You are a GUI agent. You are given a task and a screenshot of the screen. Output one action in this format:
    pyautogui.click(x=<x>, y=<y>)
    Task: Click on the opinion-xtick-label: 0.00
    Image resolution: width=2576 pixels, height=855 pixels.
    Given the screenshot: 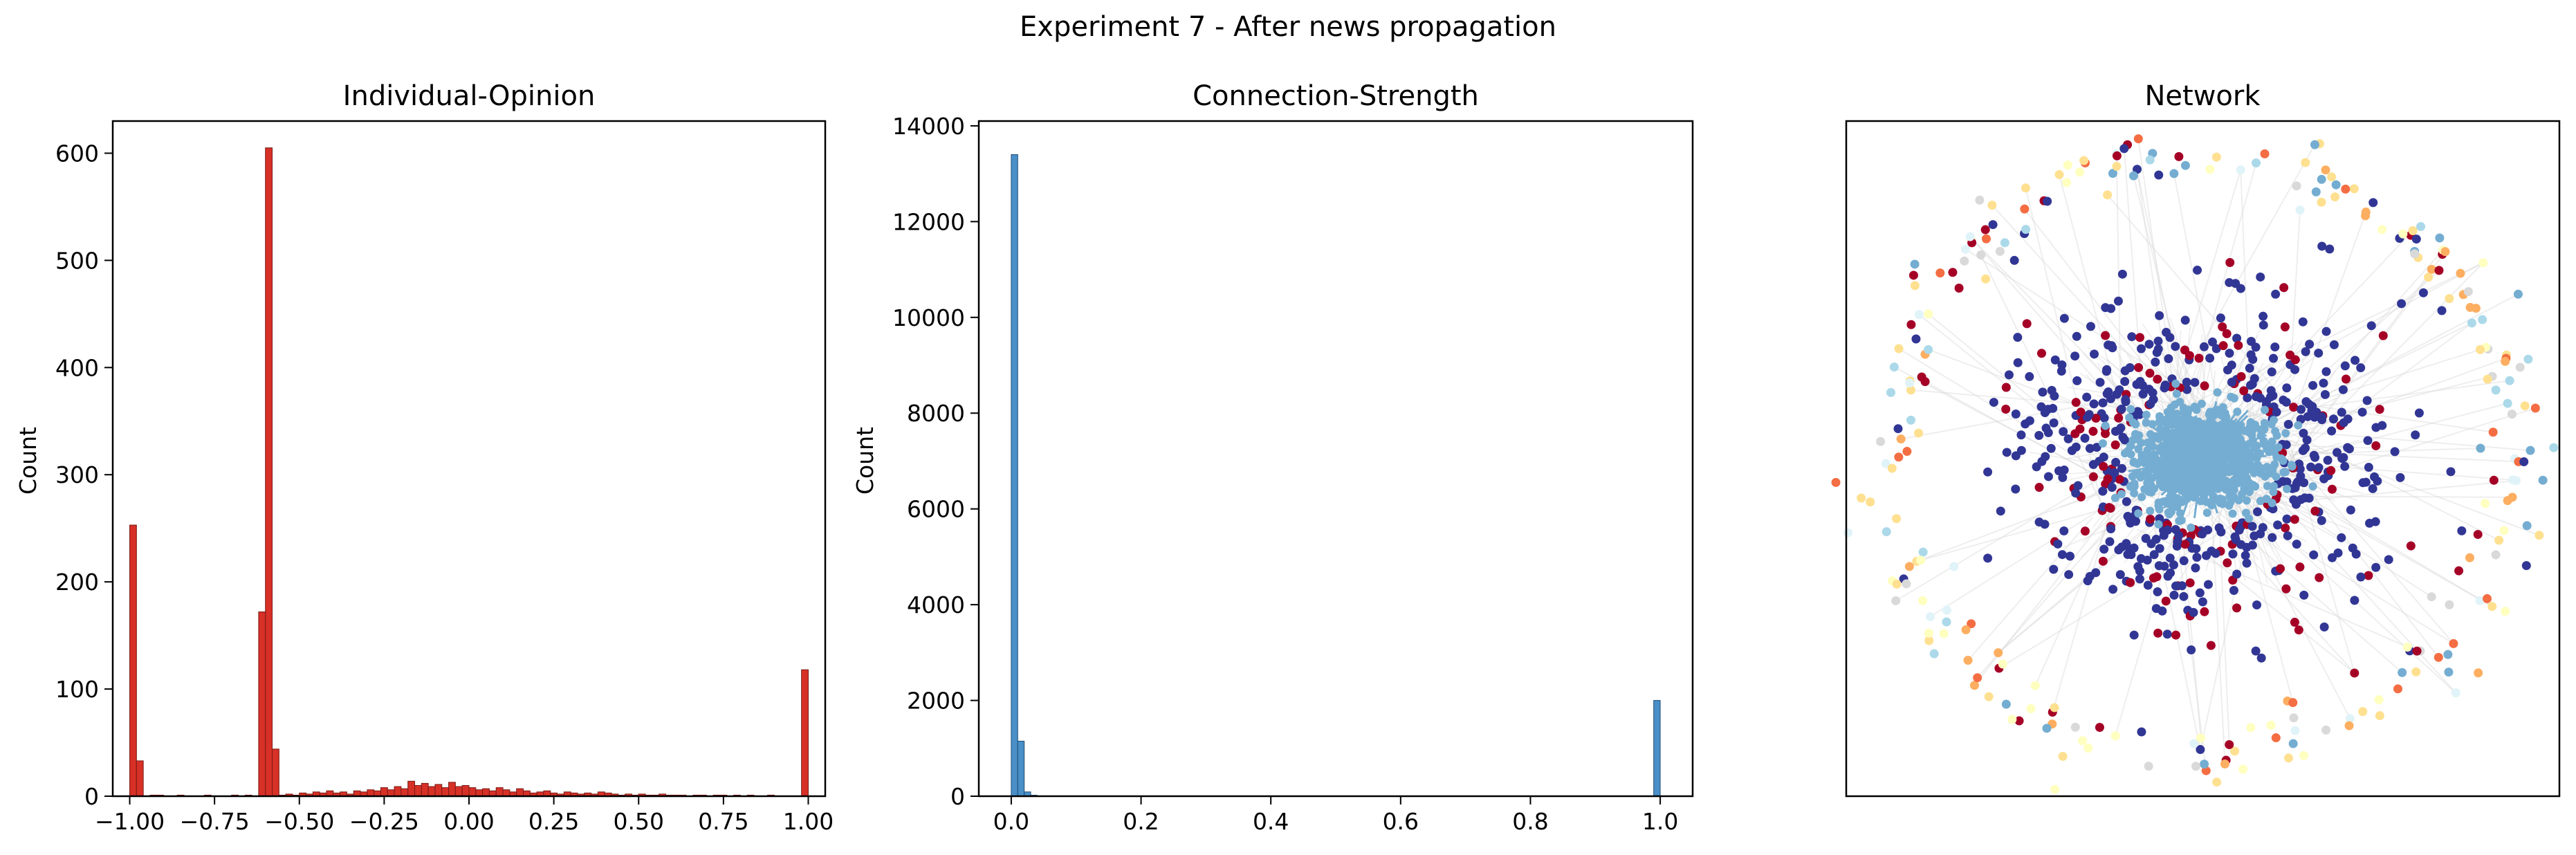 What is the action you would take?
    pyautogui.click(x=468, y=822)
    